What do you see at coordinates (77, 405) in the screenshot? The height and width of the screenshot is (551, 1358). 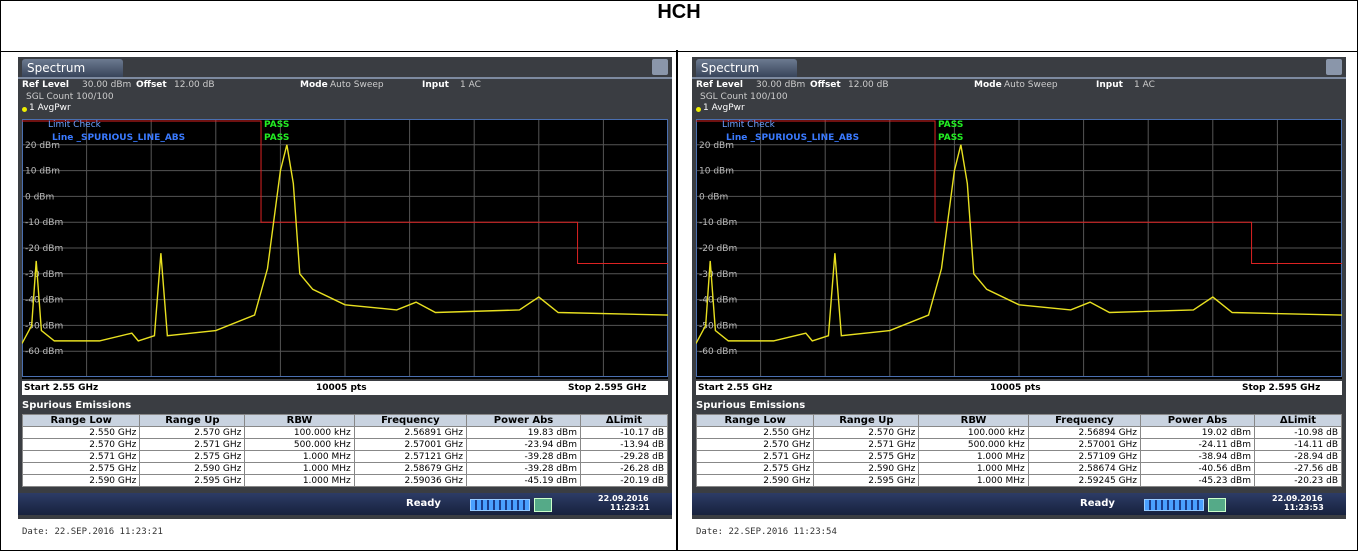 I see `table-title: Spurious Emissions` at bounding box center [77, 405].